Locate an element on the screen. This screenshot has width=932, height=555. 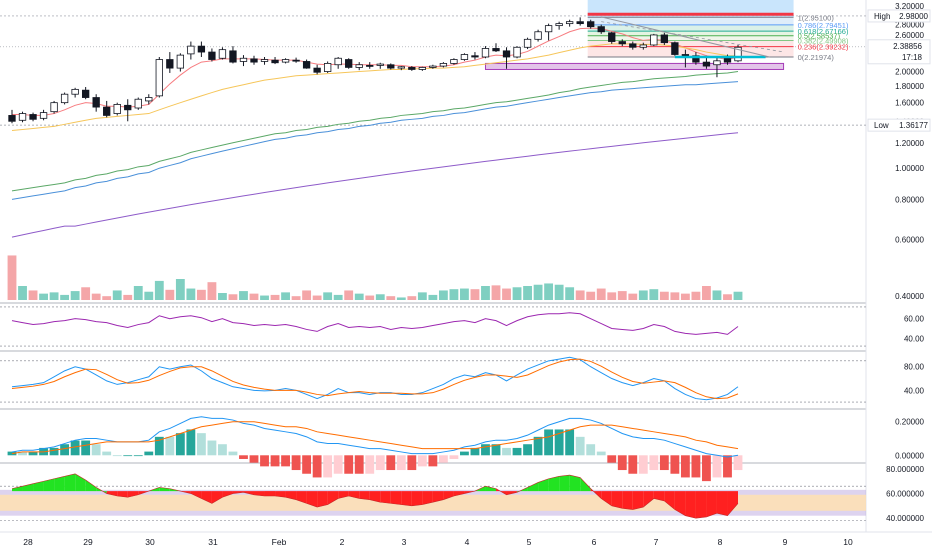
high-value: 2.98000 is located at coordinates (913, 16).